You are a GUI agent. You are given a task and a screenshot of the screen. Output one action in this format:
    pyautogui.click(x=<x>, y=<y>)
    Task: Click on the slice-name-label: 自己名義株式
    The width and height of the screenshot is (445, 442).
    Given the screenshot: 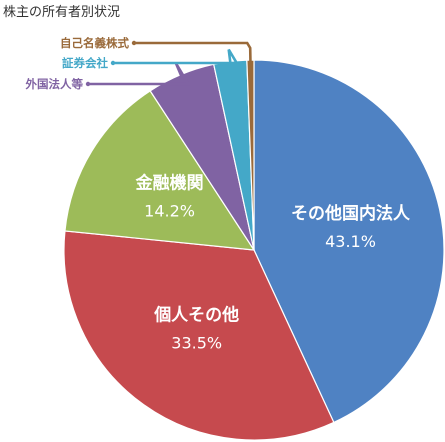 What is the action you would take?
    pyautogui.click(x=94, y=43)
    